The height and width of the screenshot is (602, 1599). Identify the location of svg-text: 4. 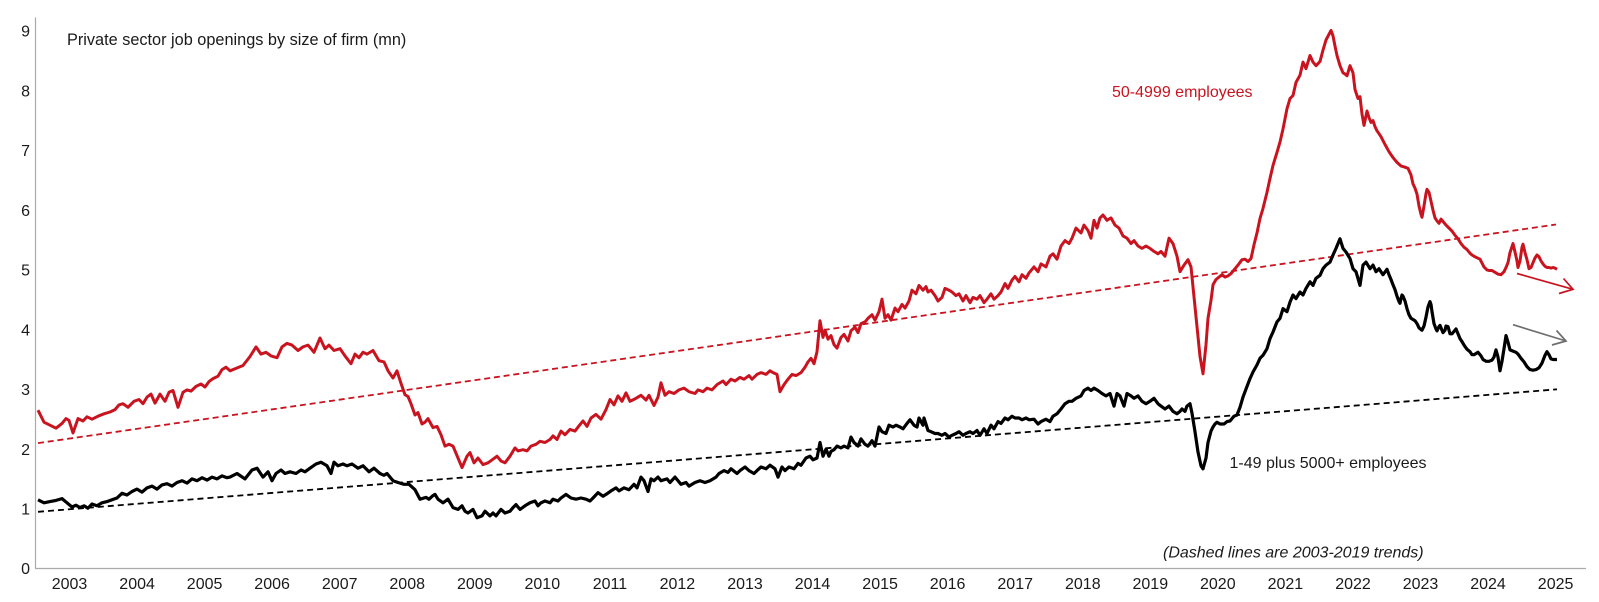
(25, 330).